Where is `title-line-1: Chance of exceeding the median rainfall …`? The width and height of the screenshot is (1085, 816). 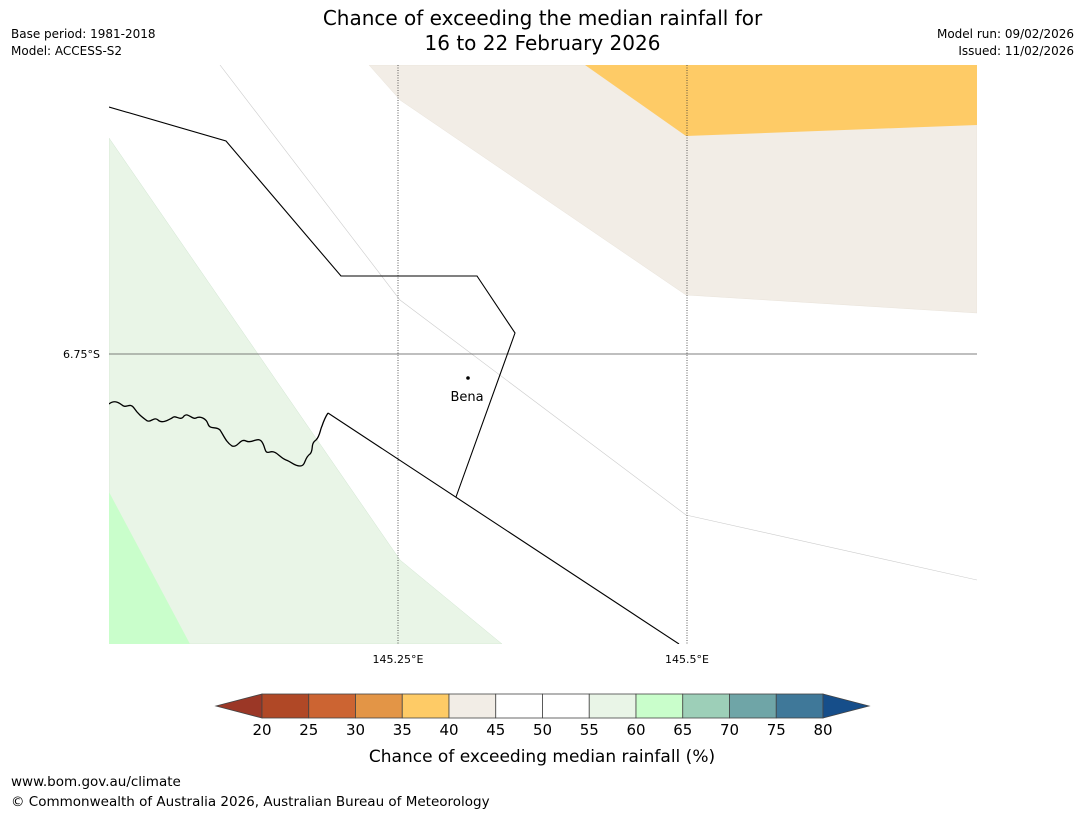 title-line-1: Chance of exceeding the median rainfall … is located at coordinates (542, 18).